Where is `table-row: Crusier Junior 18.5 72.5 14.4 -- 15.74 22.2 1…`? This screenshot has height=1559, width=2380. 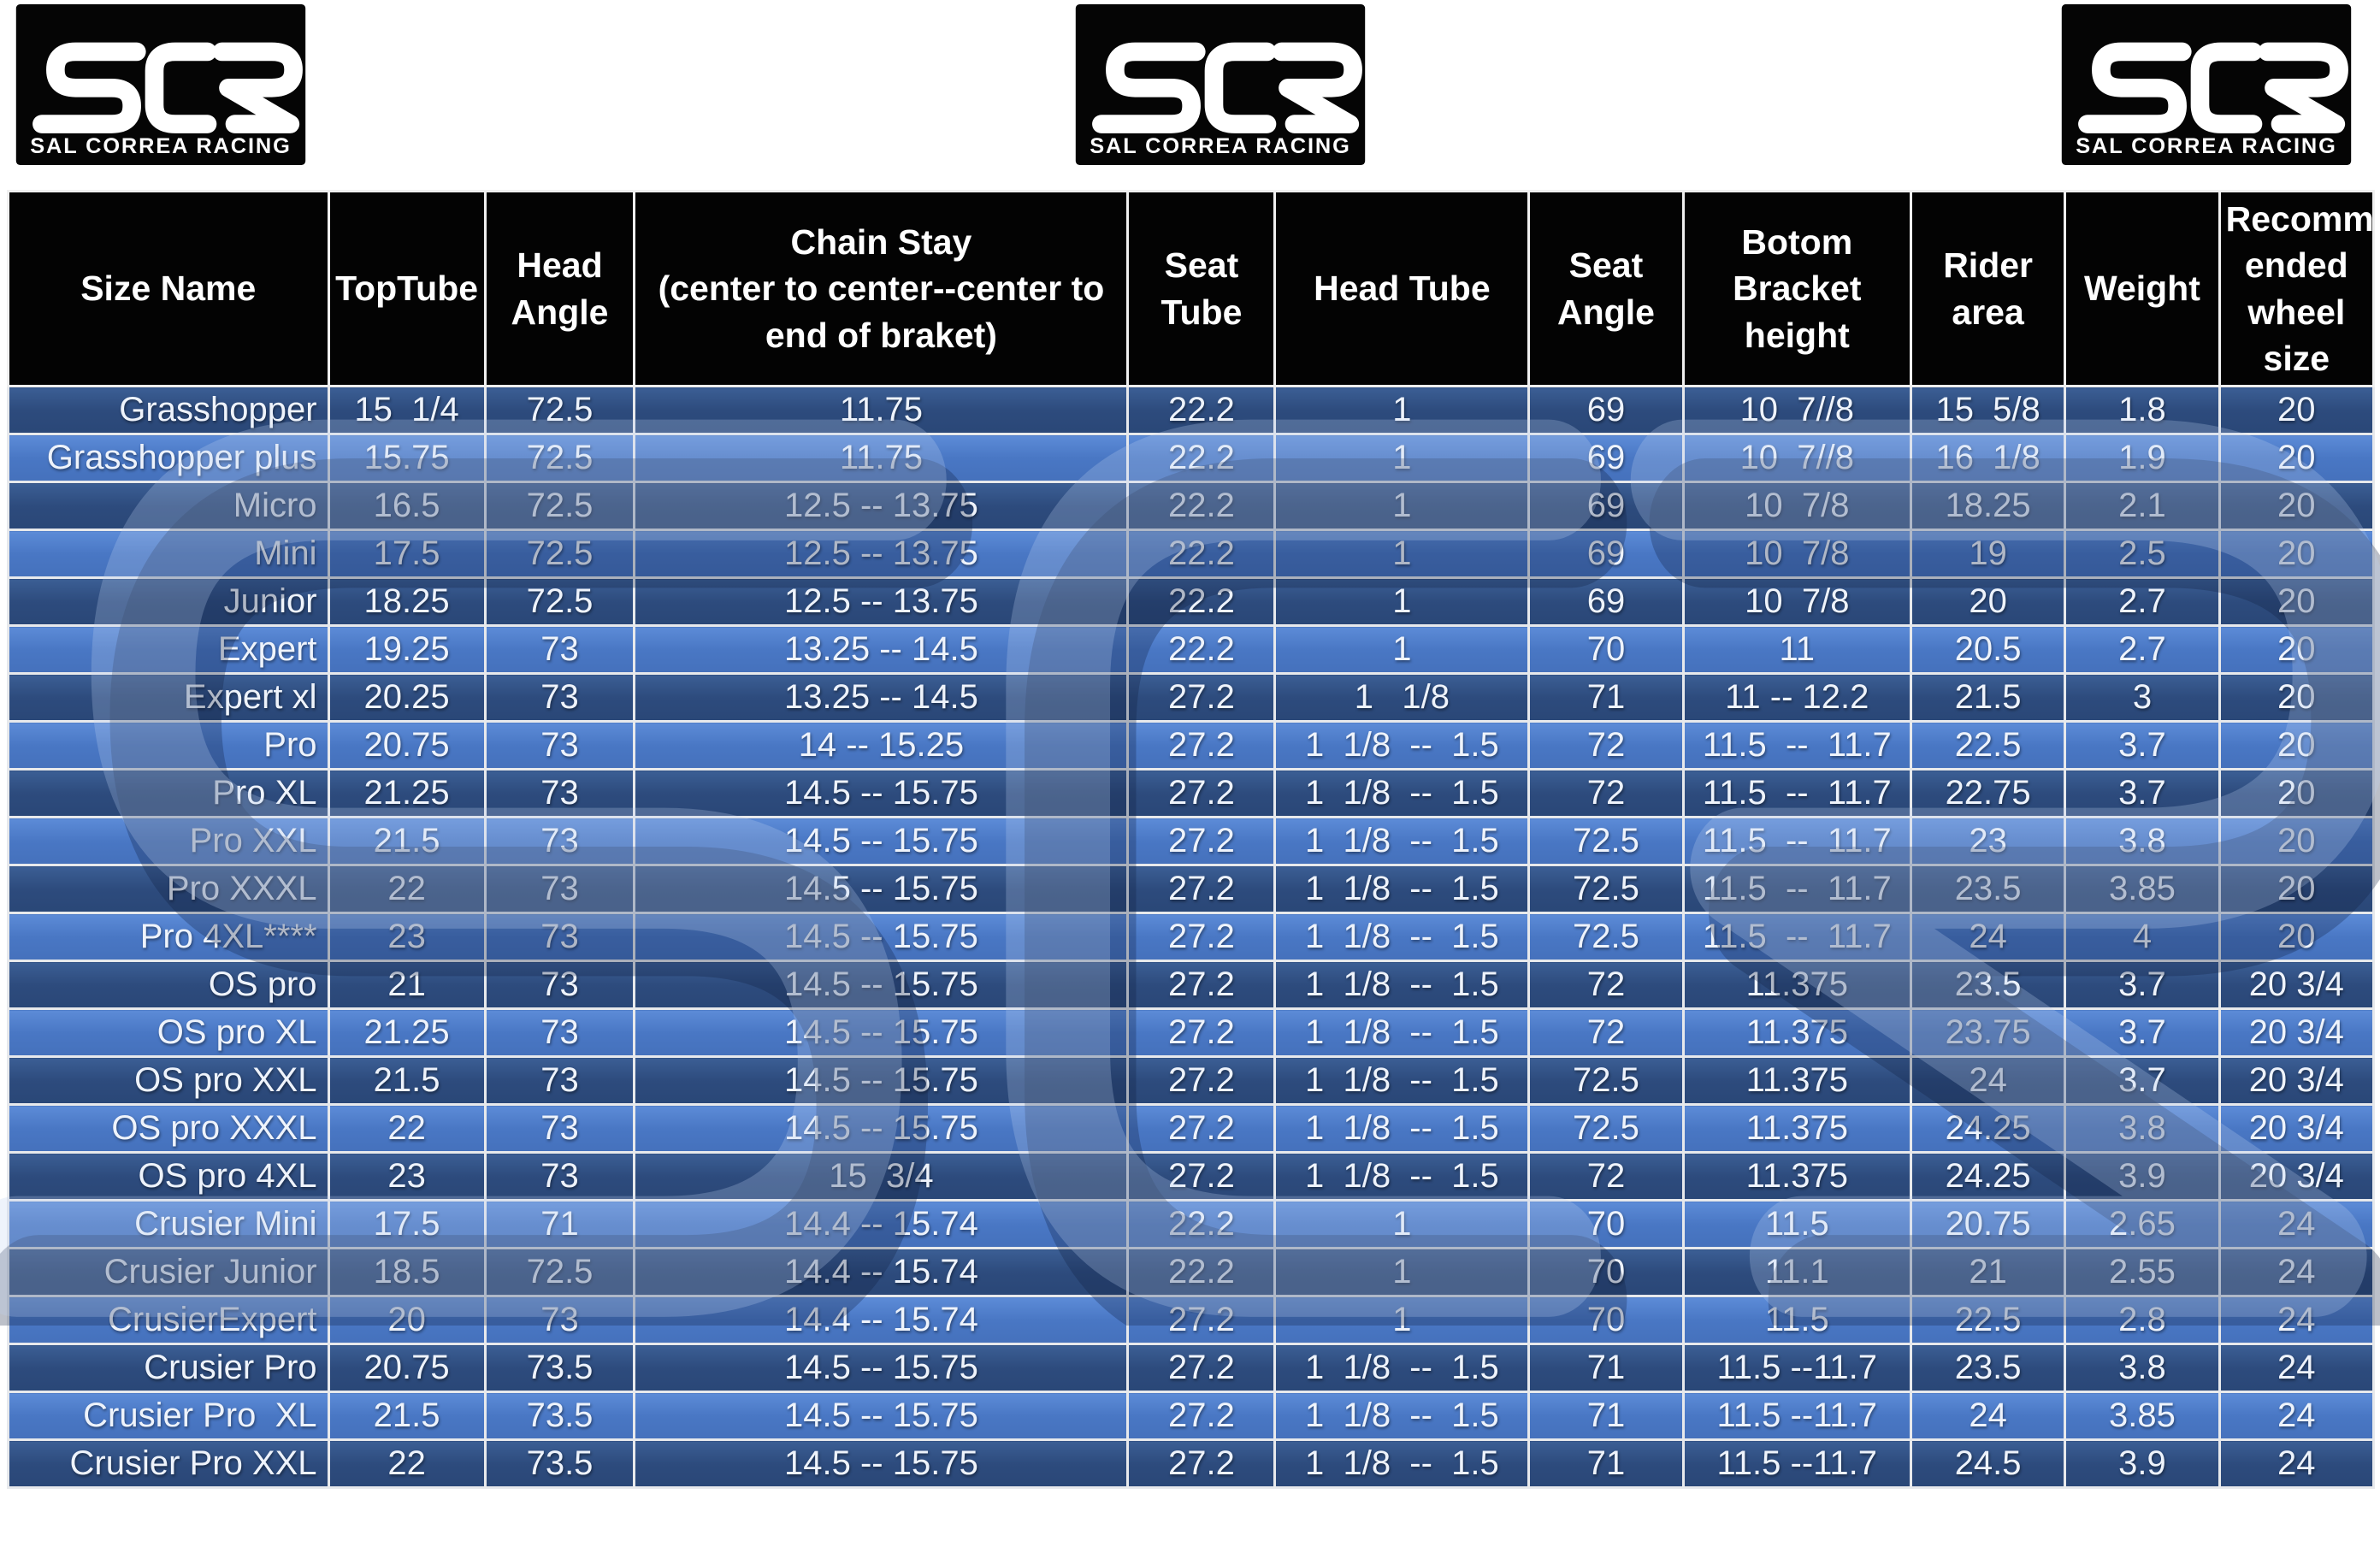 table-row: Crusier Junior 18.5 72.5 14.4 -- 15.74 22.2 1… is located at coordinates (1192, 1272).